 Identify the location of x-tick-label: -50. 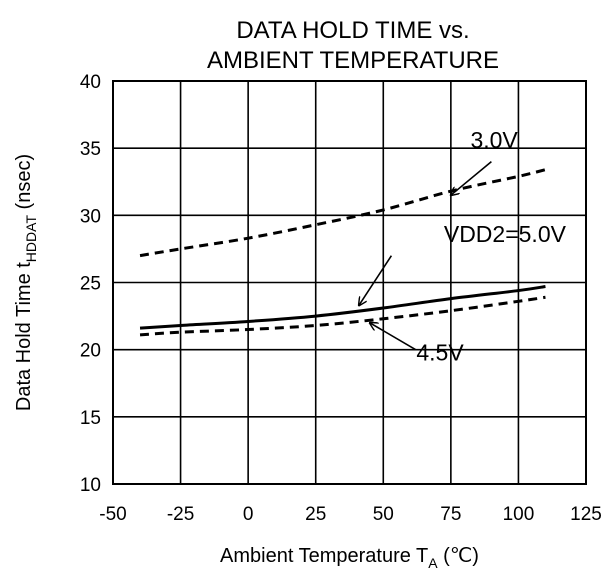
(112, 514).